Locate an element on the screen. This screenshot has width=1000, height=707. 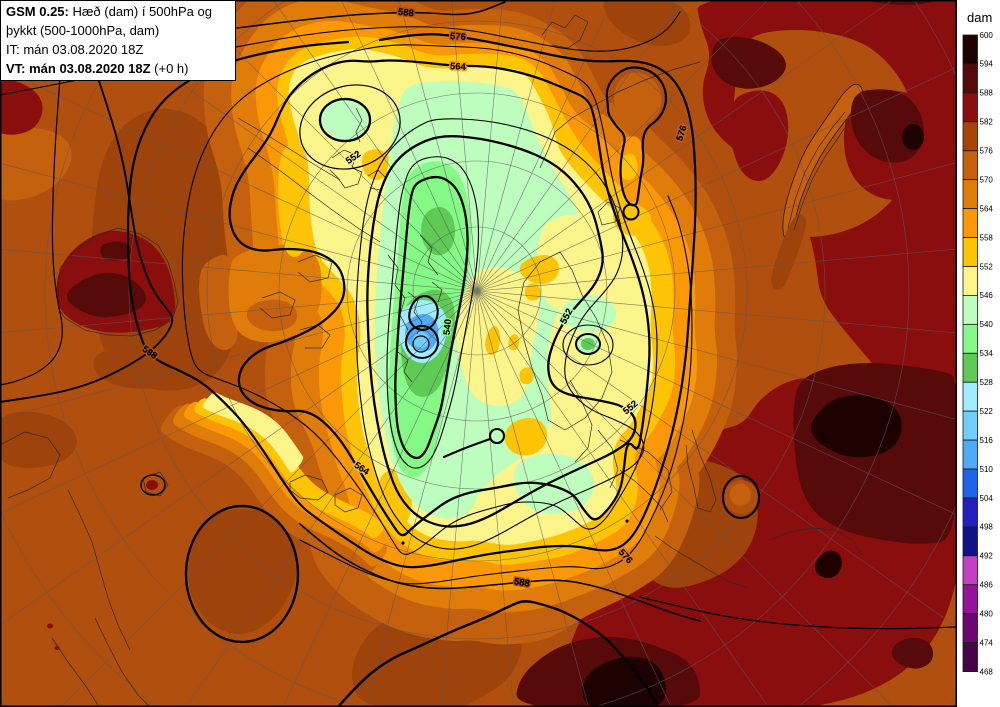
svg-text: 600 is located at coordinates (987, 35).